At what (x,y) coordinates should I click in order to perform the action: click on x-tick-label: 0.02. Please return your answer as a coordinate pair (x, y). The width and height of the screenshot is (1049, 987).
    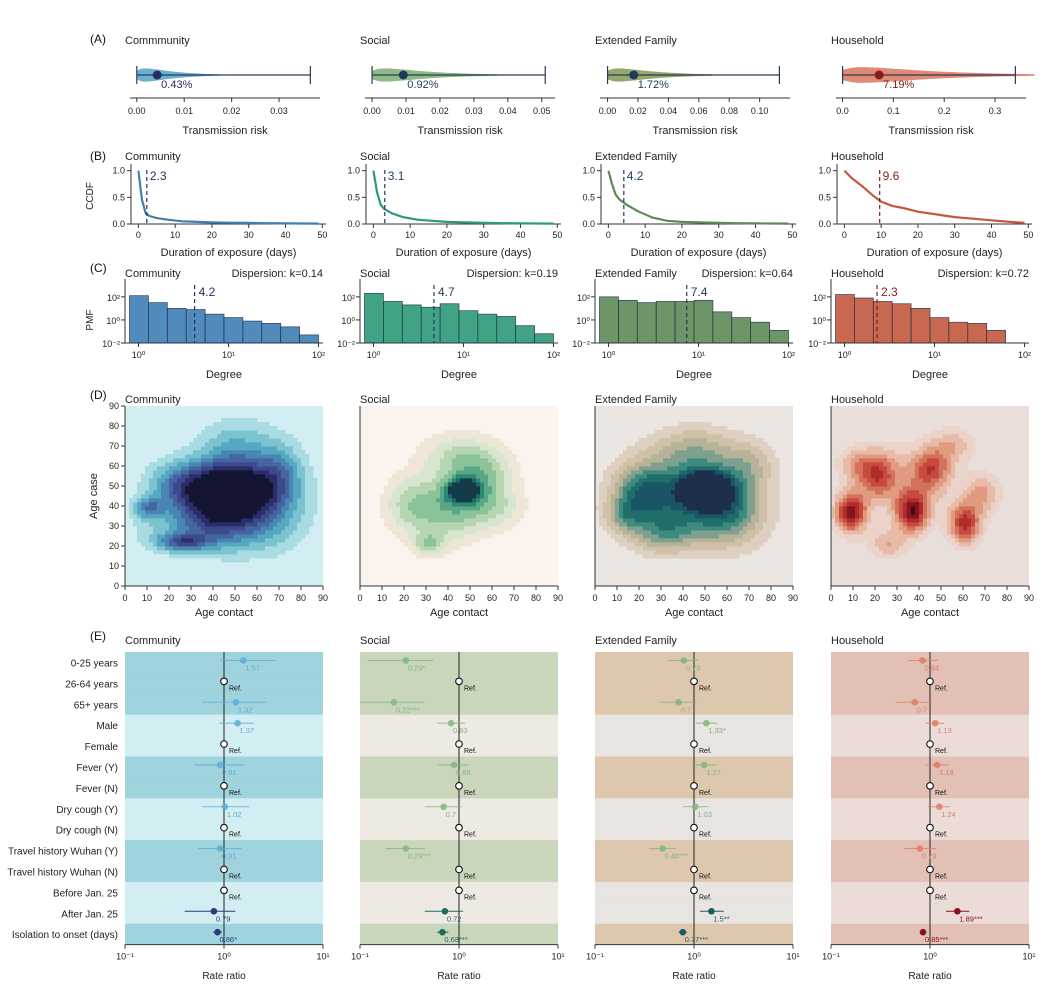
    Looking at the image, I should click on (440, 111).